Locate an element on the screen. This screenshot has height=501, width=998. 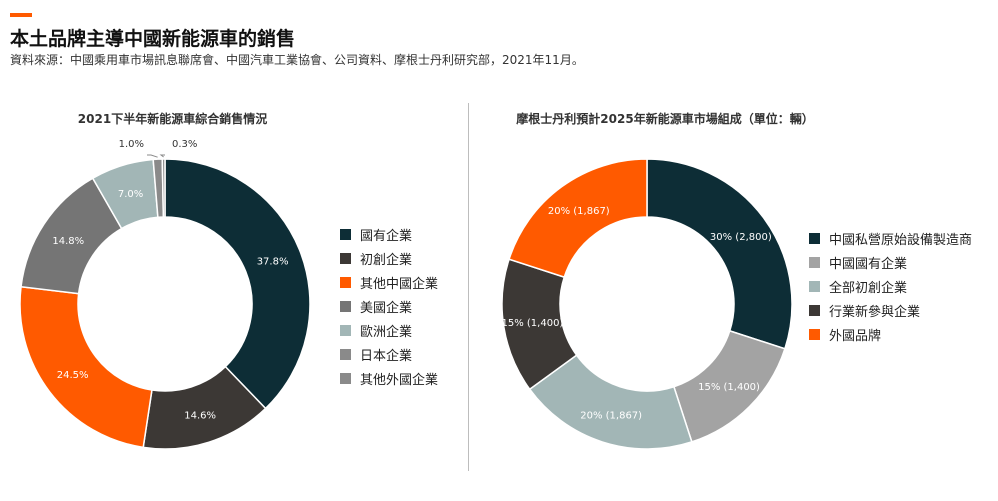
left-legend-item-4: 美國企業 is located at coordinates (389, 306).